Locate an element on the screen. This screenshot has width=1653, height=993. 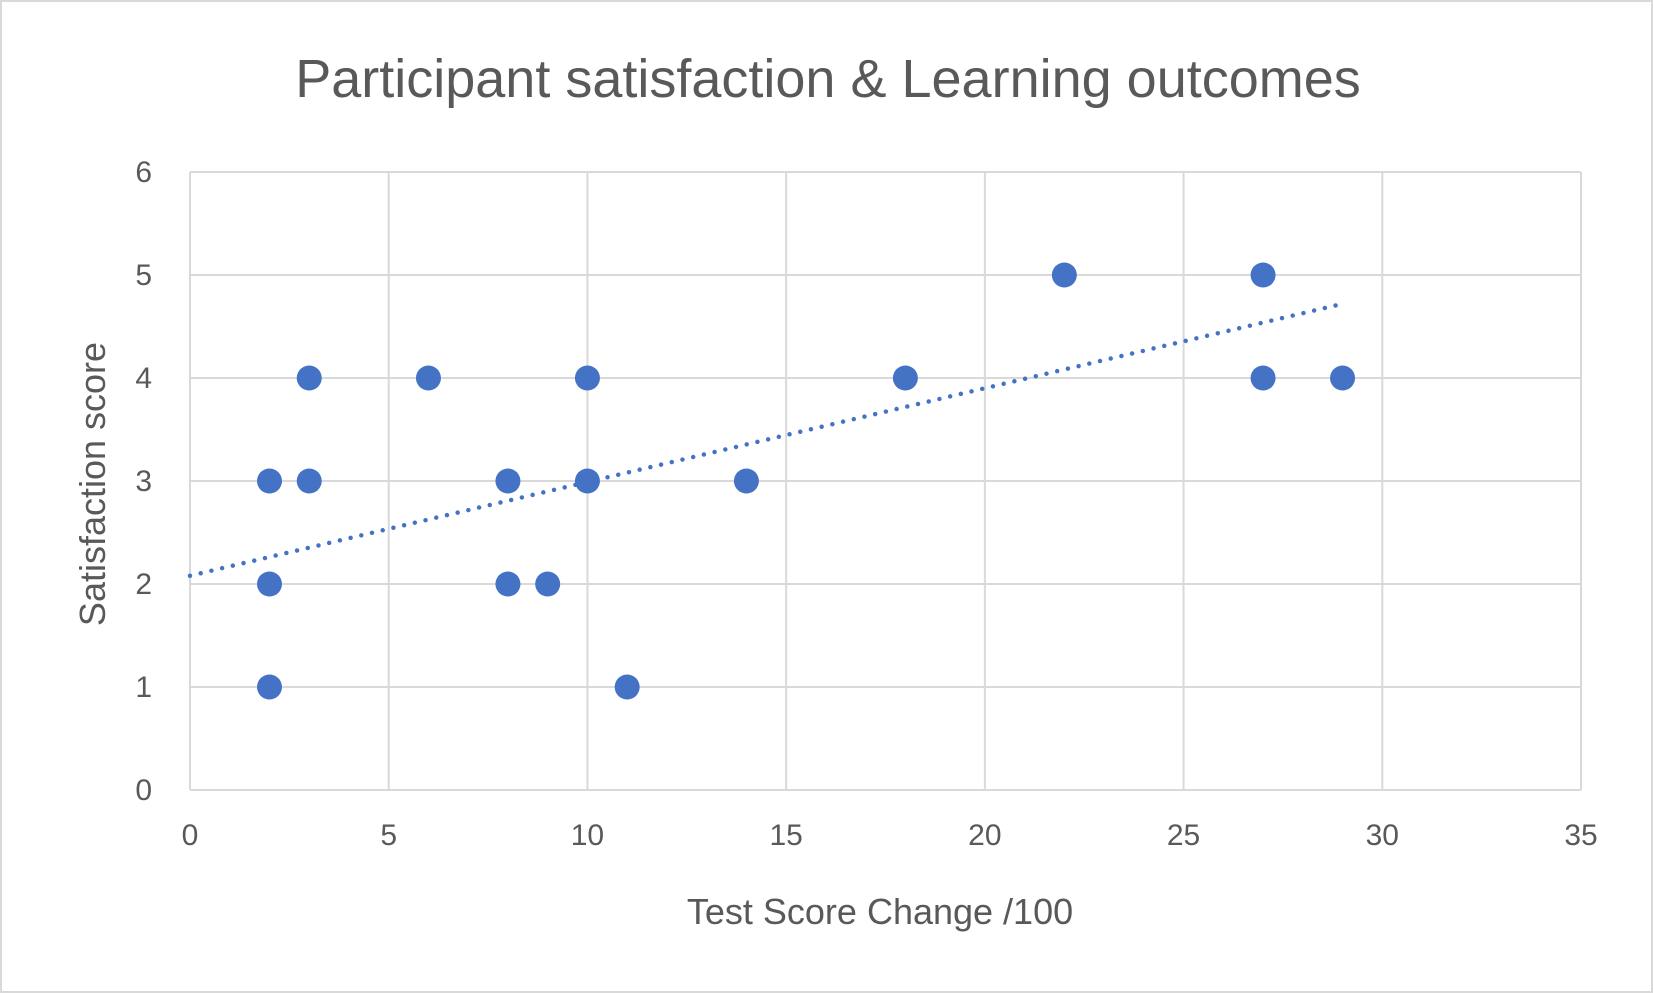
x-axis-title: Test Score Change /100 is located at coordinates (880, 911).